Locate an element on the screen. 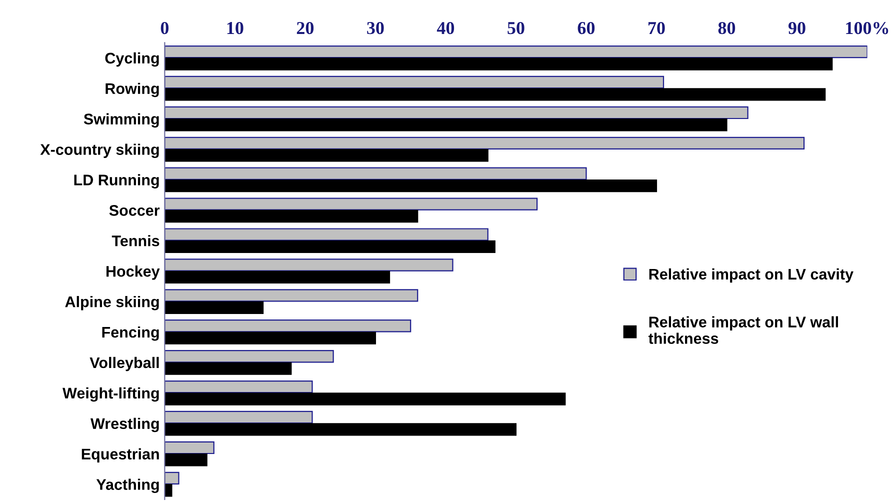 This screenshot has width=895, height=502. x-tick-label: 60 is located at coordinates (586, 28).